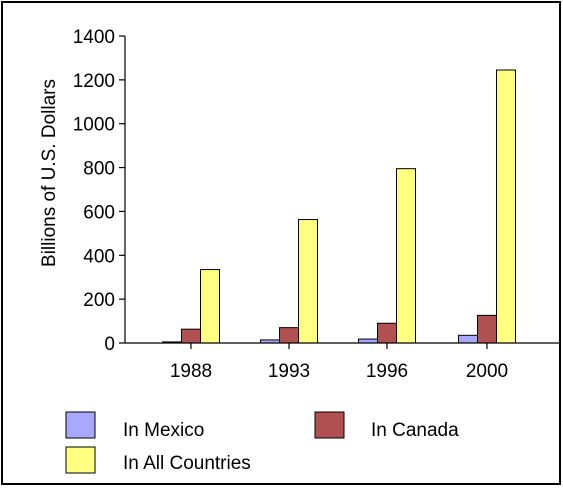 Image resolution: width=563 pixels, height=488 pixels. What do you see at coordinates (487, 371) in the screenshot?
I see `x-tick-label: 2000` at bounding box center [487, 371].